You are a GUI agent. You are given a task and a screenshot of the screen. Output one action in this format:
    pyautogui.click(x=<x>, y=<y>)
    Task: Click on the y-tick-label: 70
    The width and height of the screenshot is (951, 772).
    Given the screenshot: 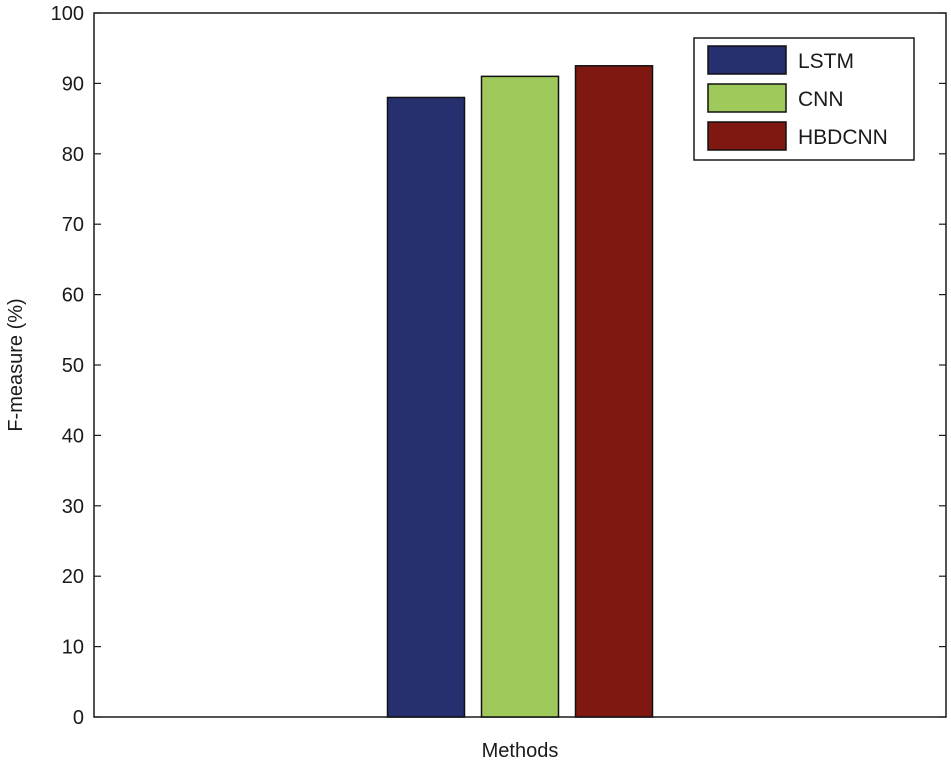 What is the action you would take?
    pyautogui.click(x=73, y=225)
    